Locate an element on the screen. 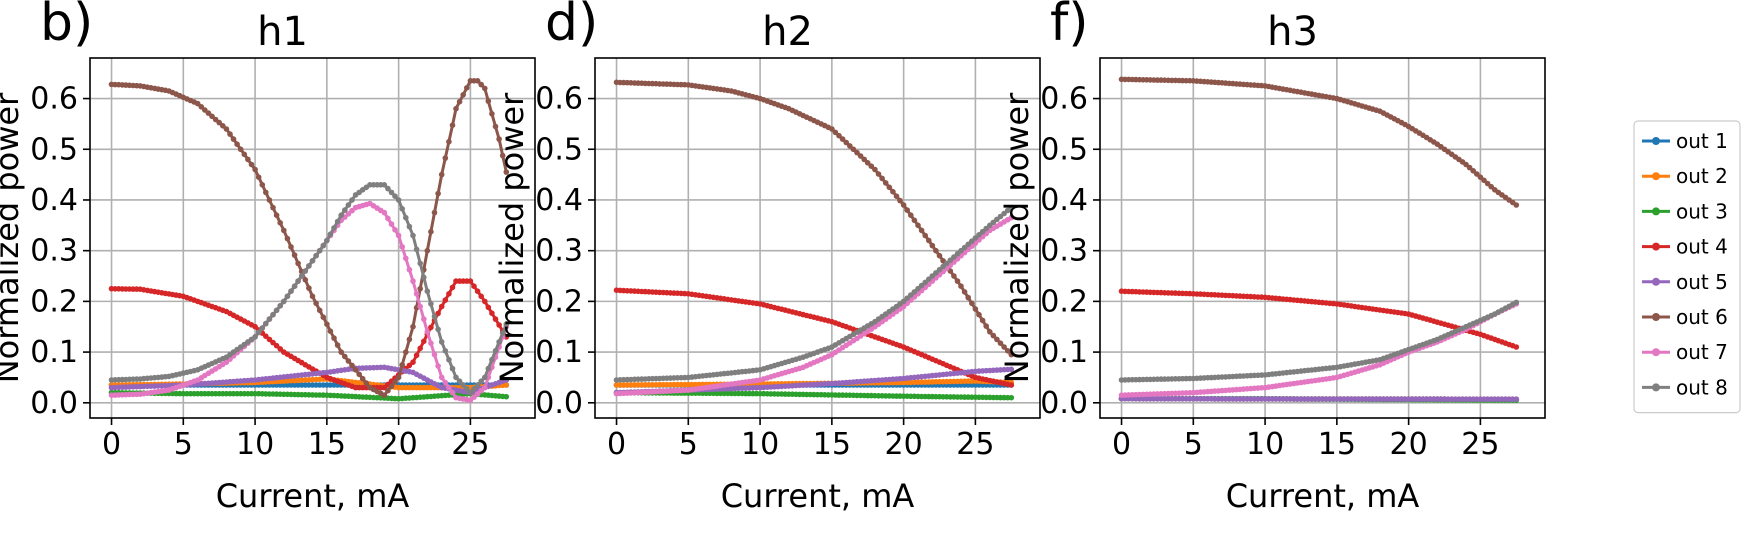 Image resolution: width=1745 pixels, height=537 pixels. legend-item: out 7 is located at coordinates (1685, 352).